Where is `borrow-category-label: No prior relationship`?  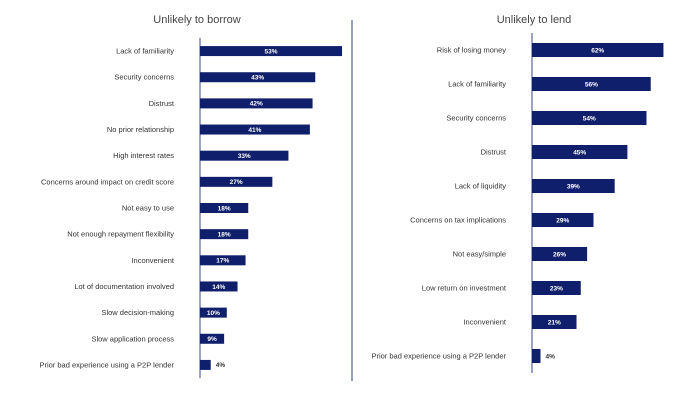
borrow-category-label: No prior relationship is located at coordinates (140, 129).